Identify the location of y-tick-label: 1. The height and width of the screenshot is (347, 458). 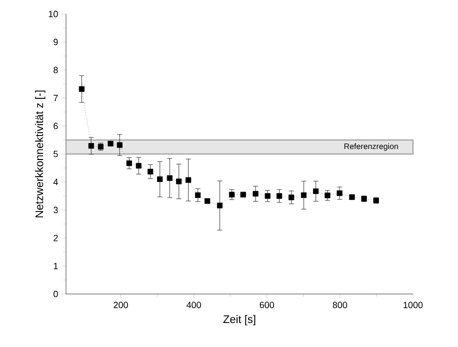
(56, 266).